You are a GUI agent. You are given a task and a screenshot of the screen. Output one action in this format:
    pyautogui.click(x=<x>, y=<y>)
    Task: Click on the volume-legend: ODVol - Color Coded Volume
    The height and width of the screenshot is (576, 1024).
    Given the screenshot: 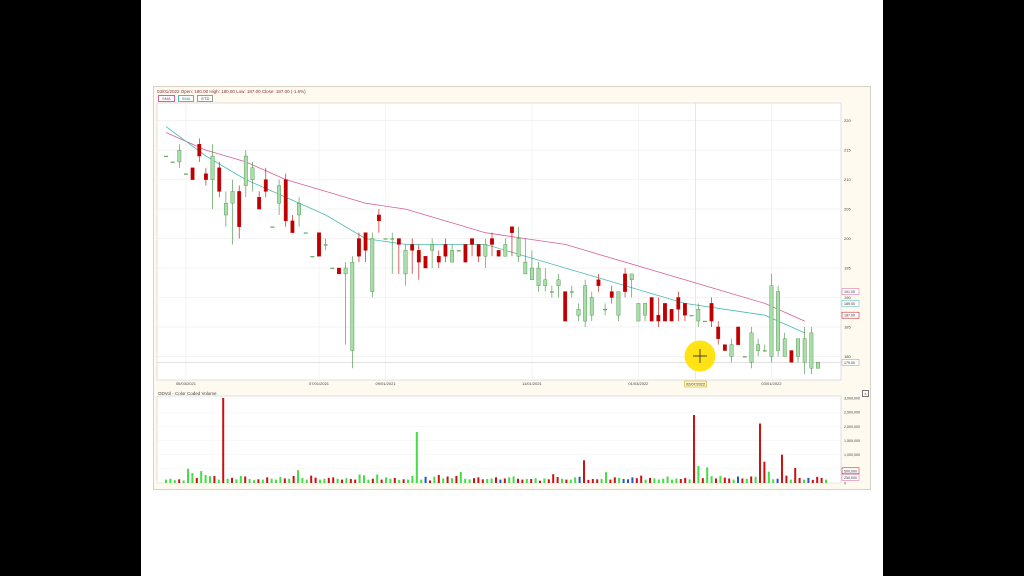 What is the action you would take?
    pyautogui.click(x=187, y=393)
    